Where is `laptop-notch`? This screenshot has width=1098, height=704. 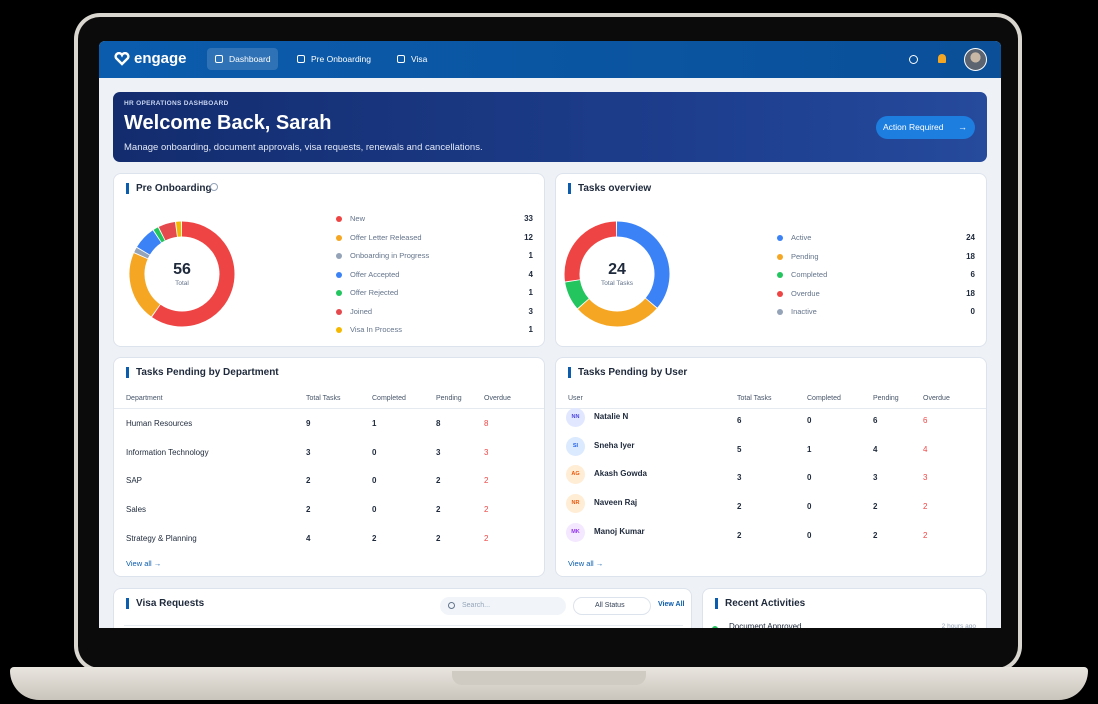 laptop-notch is located at coordinates (549, 678).